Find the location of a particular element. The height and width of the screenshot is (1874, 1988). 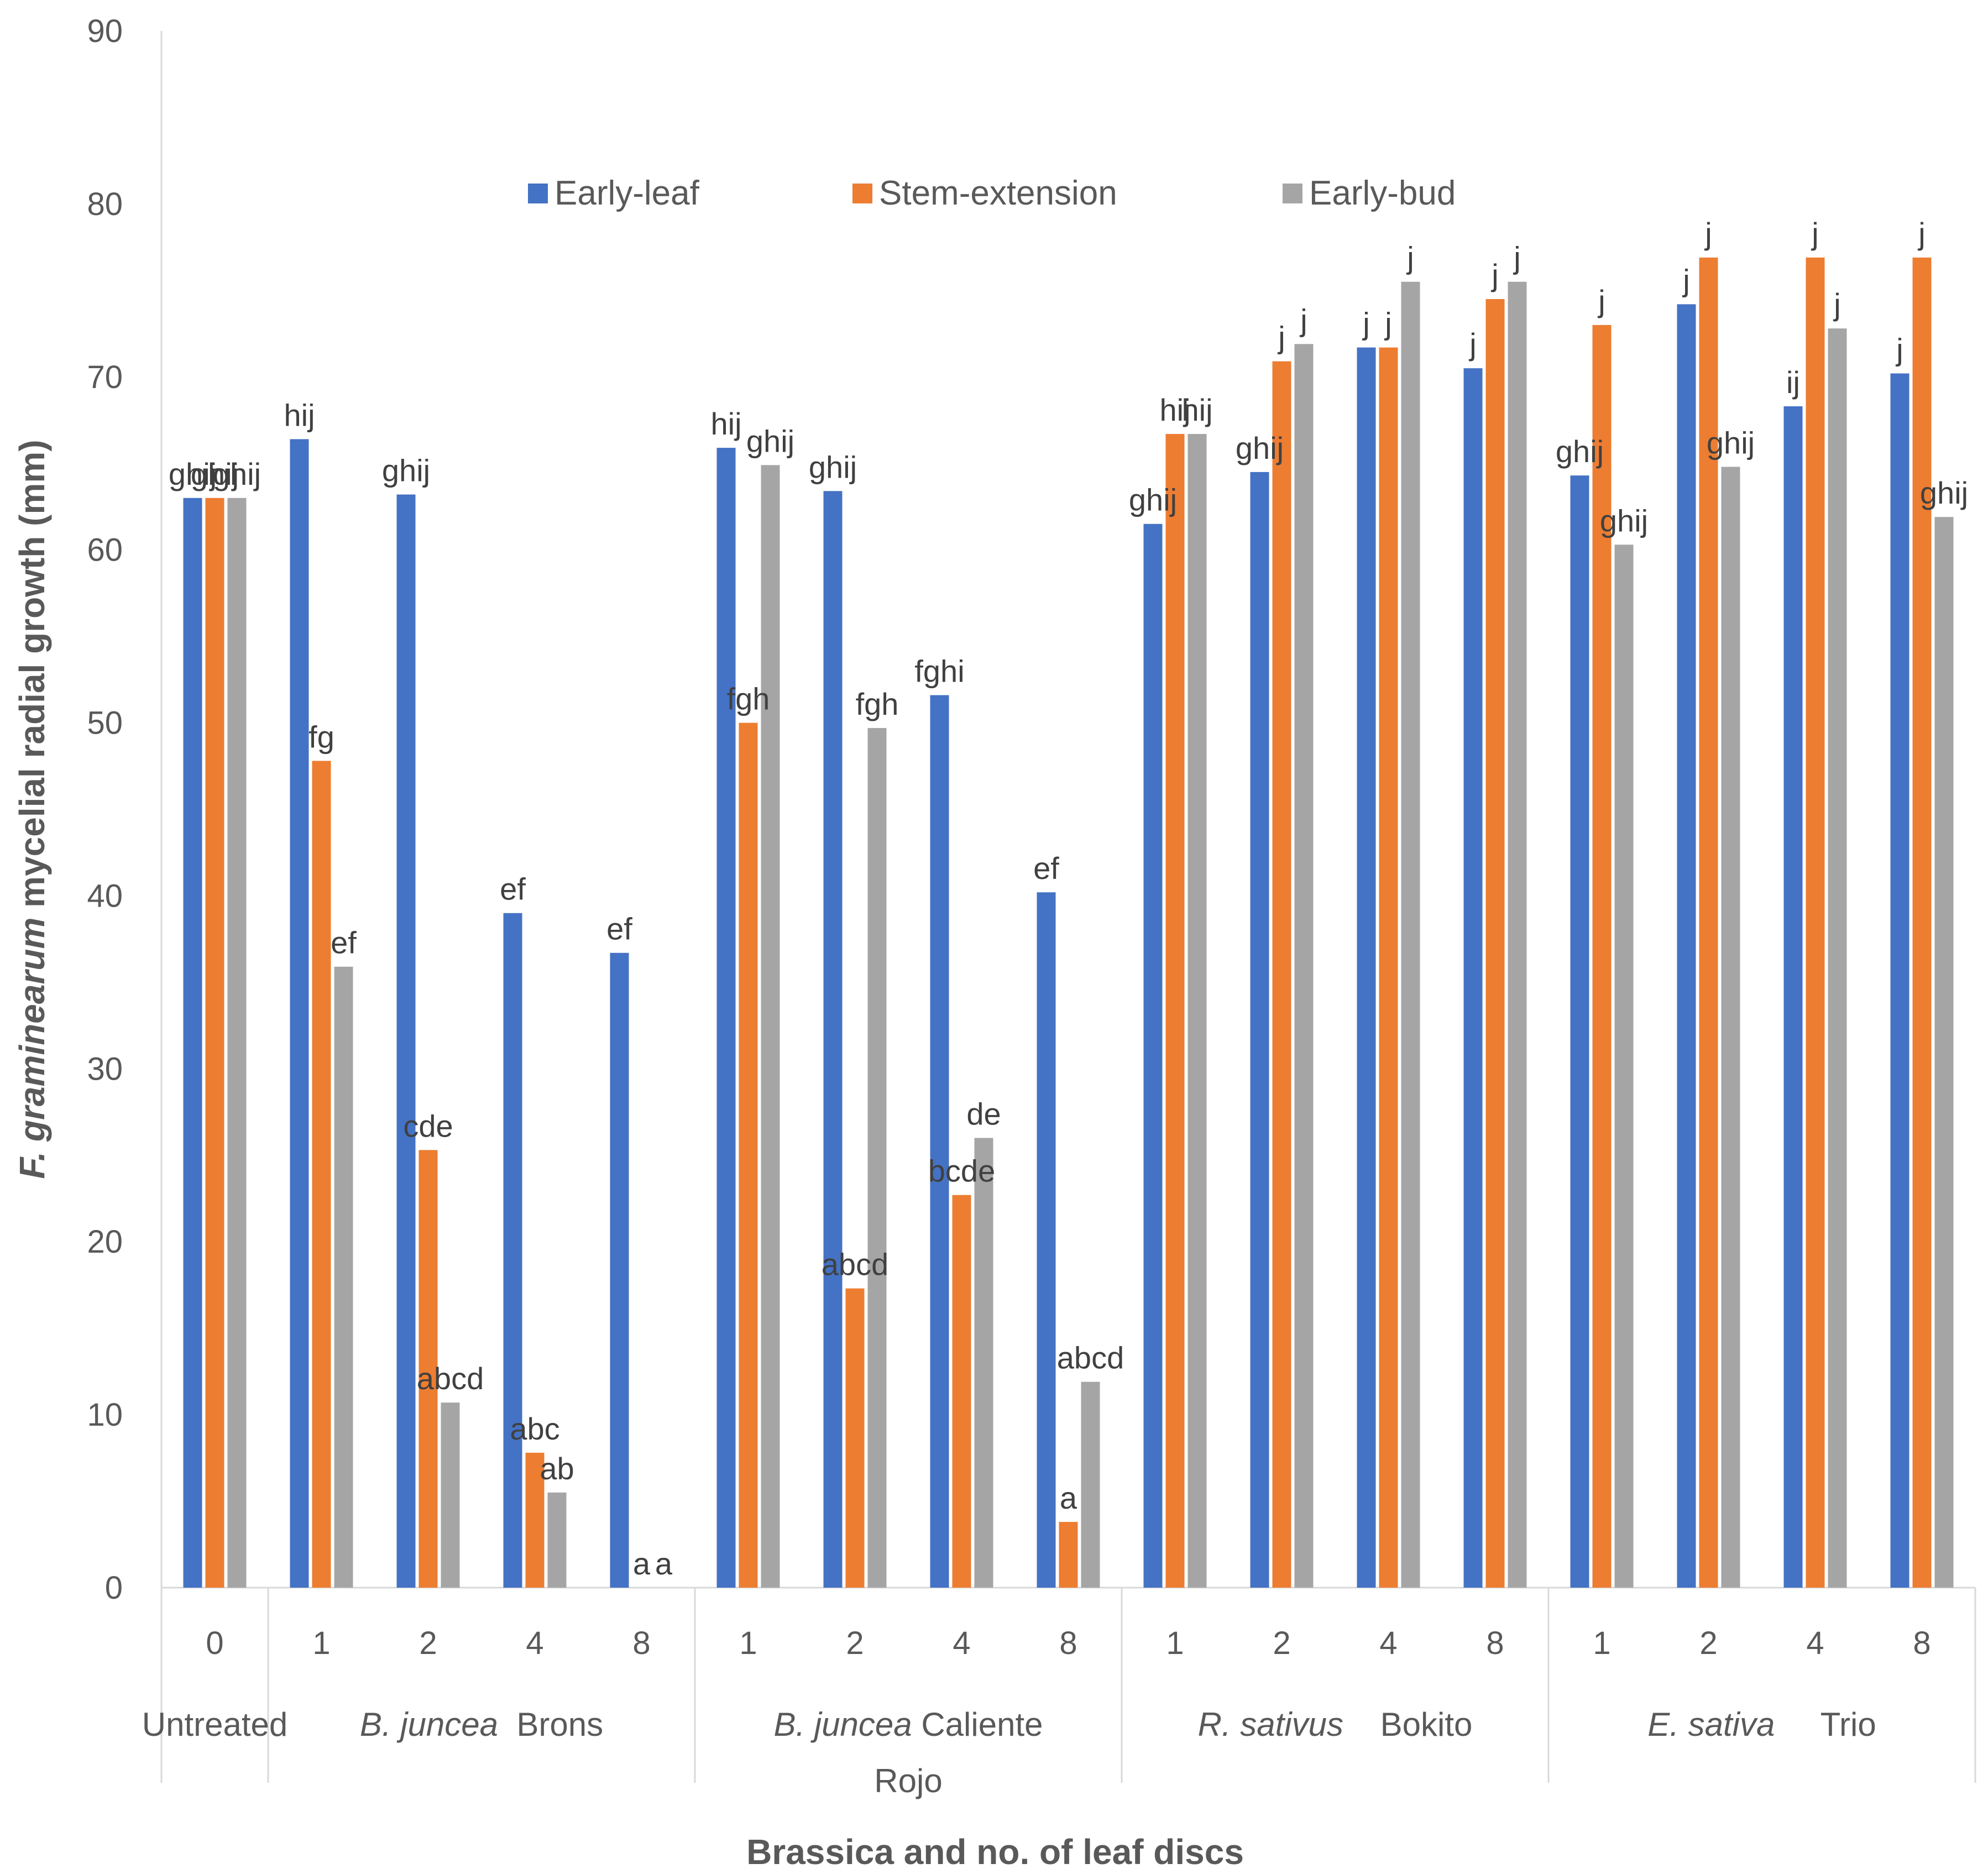

y-tick-label: 50 is located at coordinates (105, 723).